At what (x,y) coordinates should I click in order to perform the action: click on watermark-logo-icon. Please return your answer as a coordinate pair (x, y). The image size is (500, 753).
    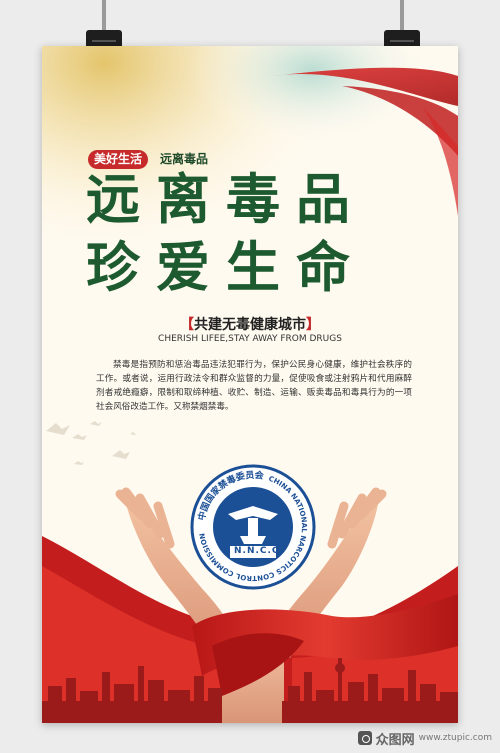
    Looking at the image, I should click on (364, 738).